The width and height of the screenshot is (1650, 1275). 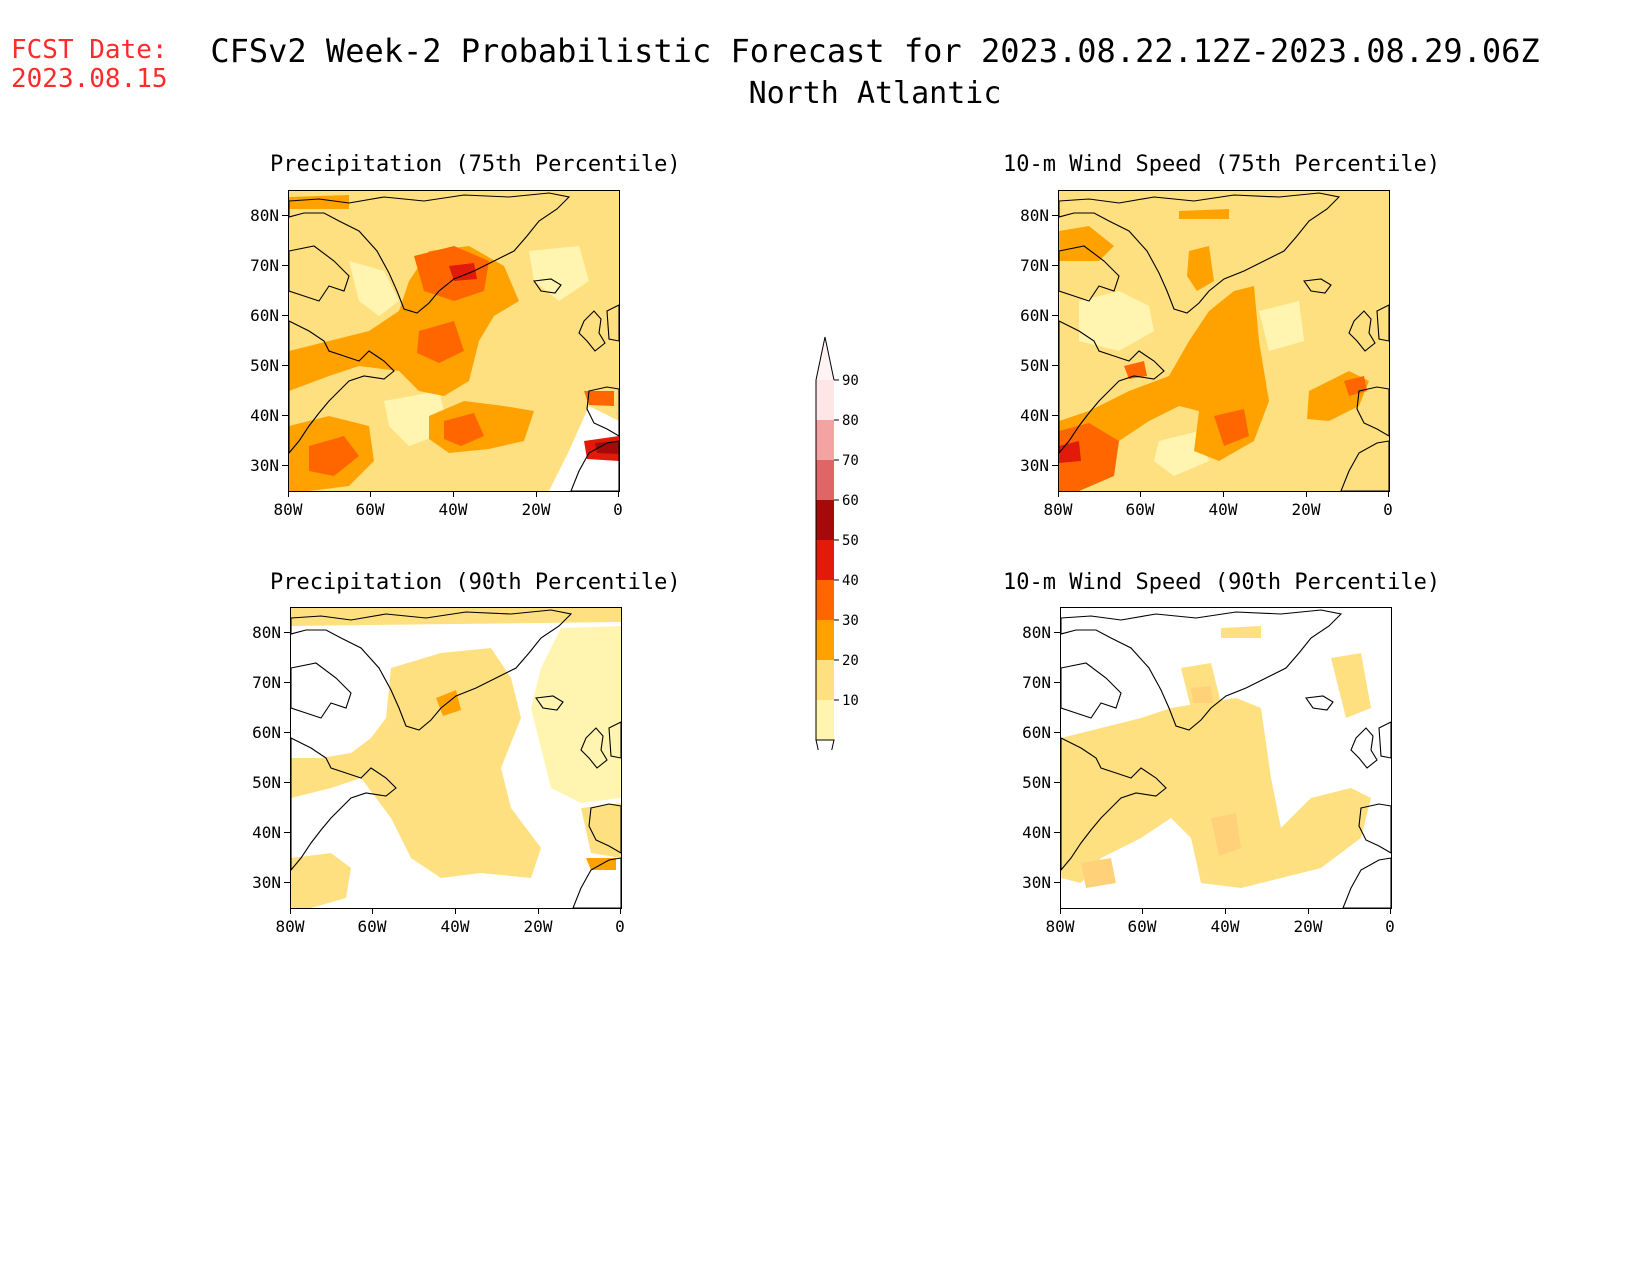 I want to click on panel-title-wind-75: 10-m Wind Speed (75th Percentile), so click(x=1222, y=164).